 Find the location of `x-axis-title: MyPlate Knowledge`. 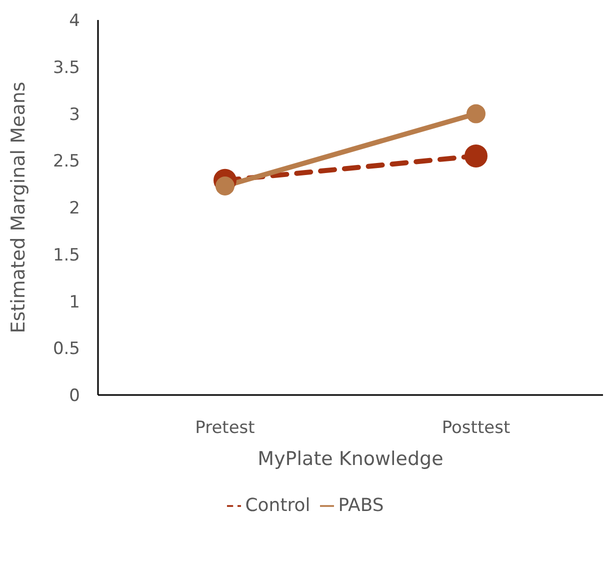

x-axis-title: MyPlate Knowledge is located at coordinates (351, 459).